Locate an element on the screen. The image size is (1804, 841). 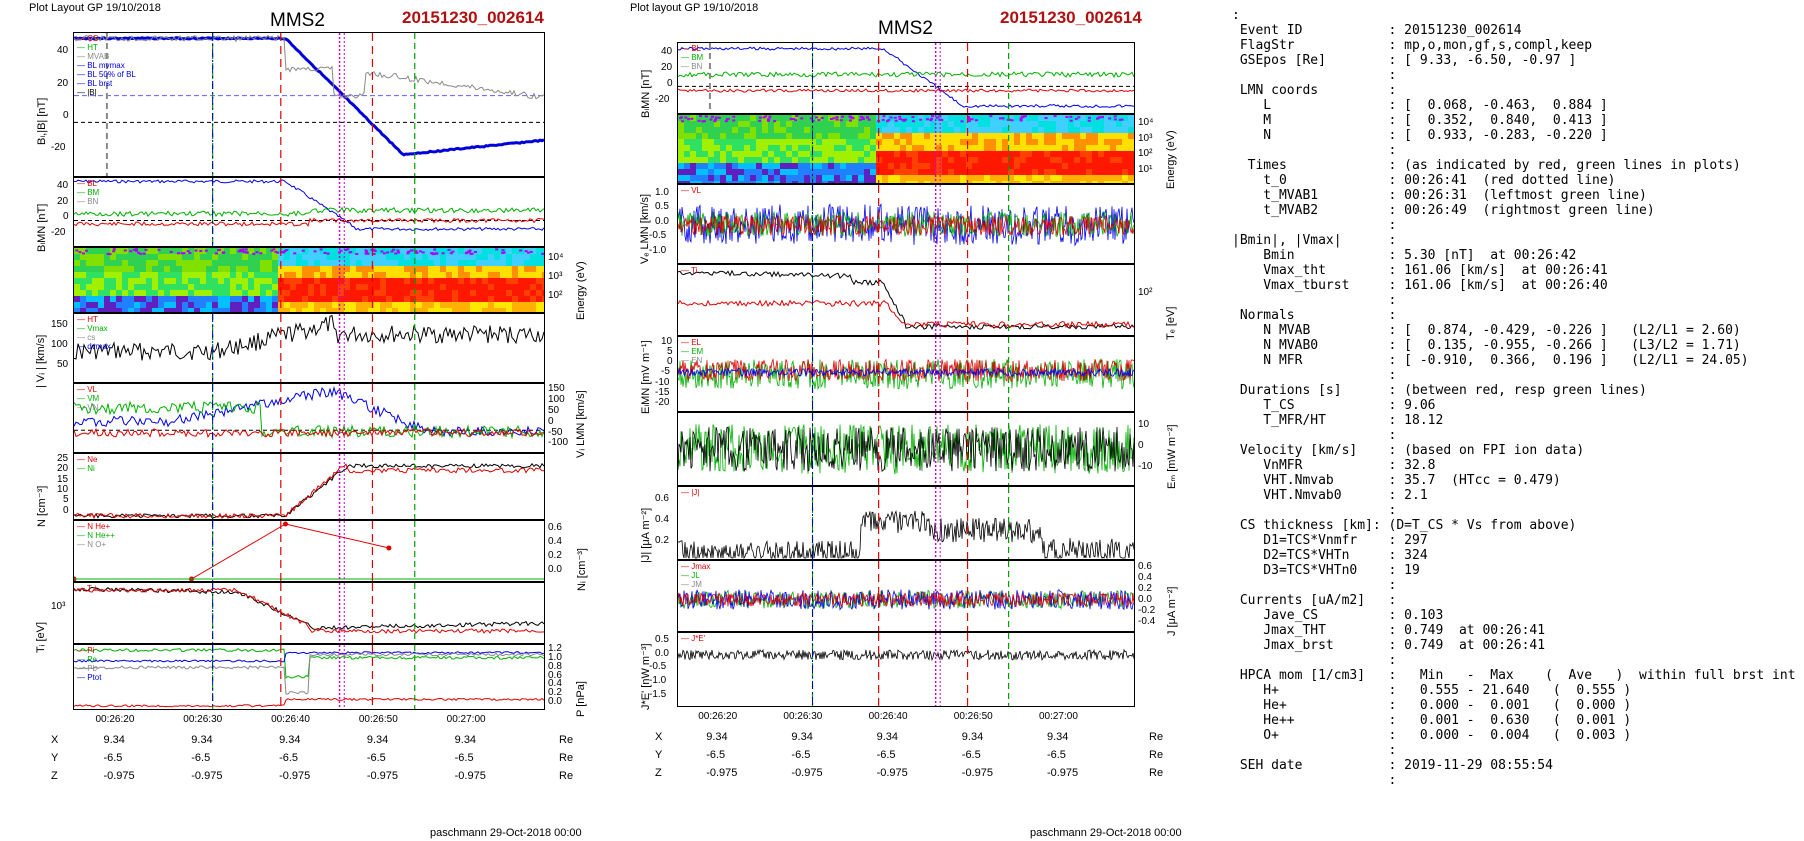
middle-panel-7-tick: 0.6 is located at coordinates (1145, 566).